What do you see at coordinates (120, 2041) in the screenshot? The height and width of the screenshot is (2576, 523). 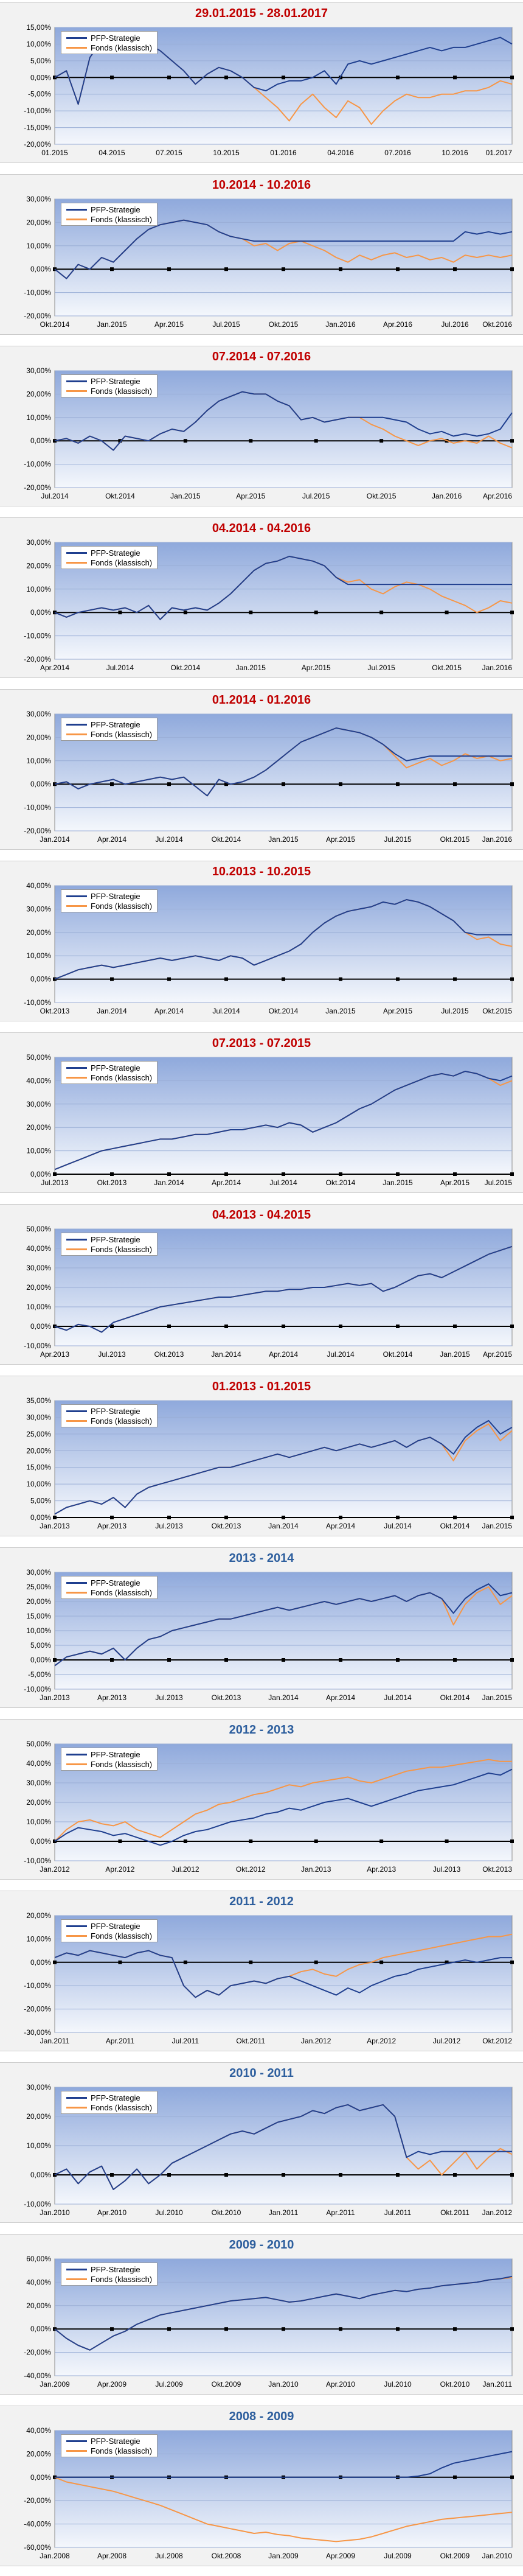 I see `x-tick-label: Apr.2011` at bounding box center [120, 2041].